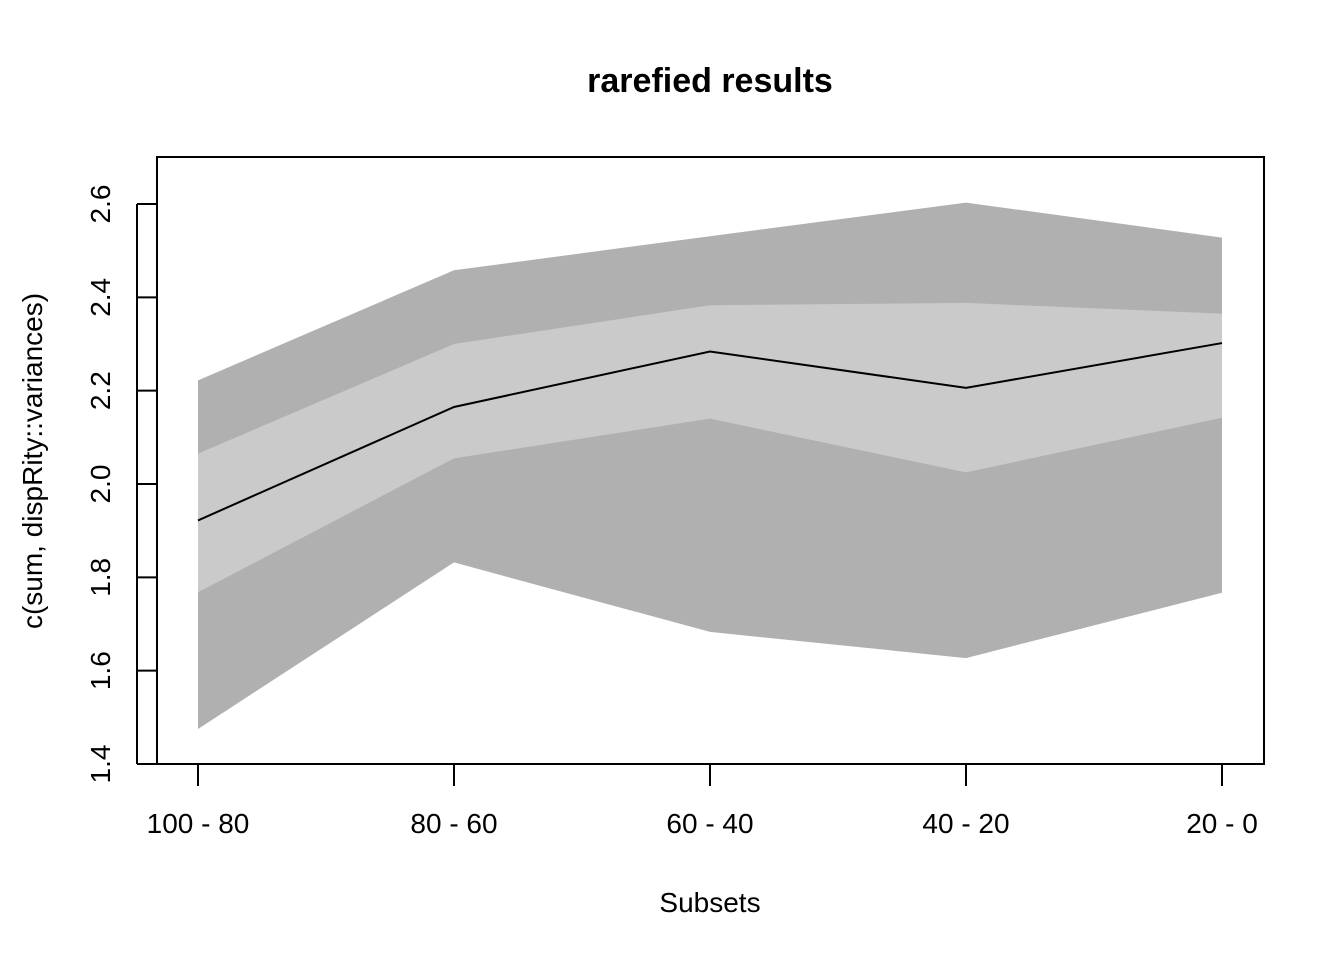  I want to click on series-lines, so click(710, 432).